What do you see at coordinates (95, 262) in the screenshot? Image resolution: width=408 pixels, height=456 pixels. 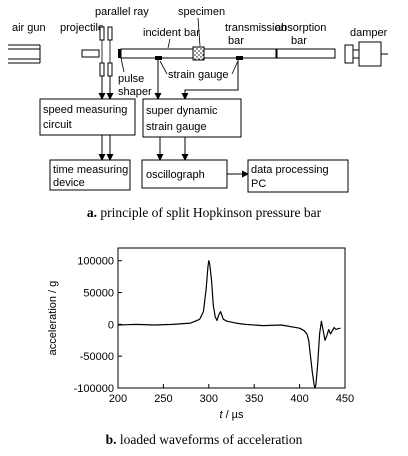 I see `y-tick-label: 100000` at bounding box center [95, 262].